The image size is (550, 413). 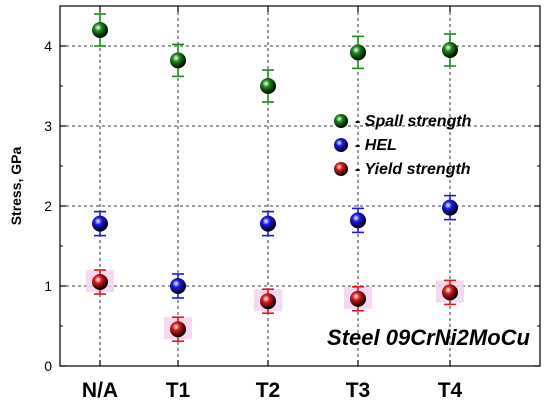 What do you see at coordinates (450, 390) in the screenshot?
I see `x-tick-label: T4` at bounding box center [450, 390].